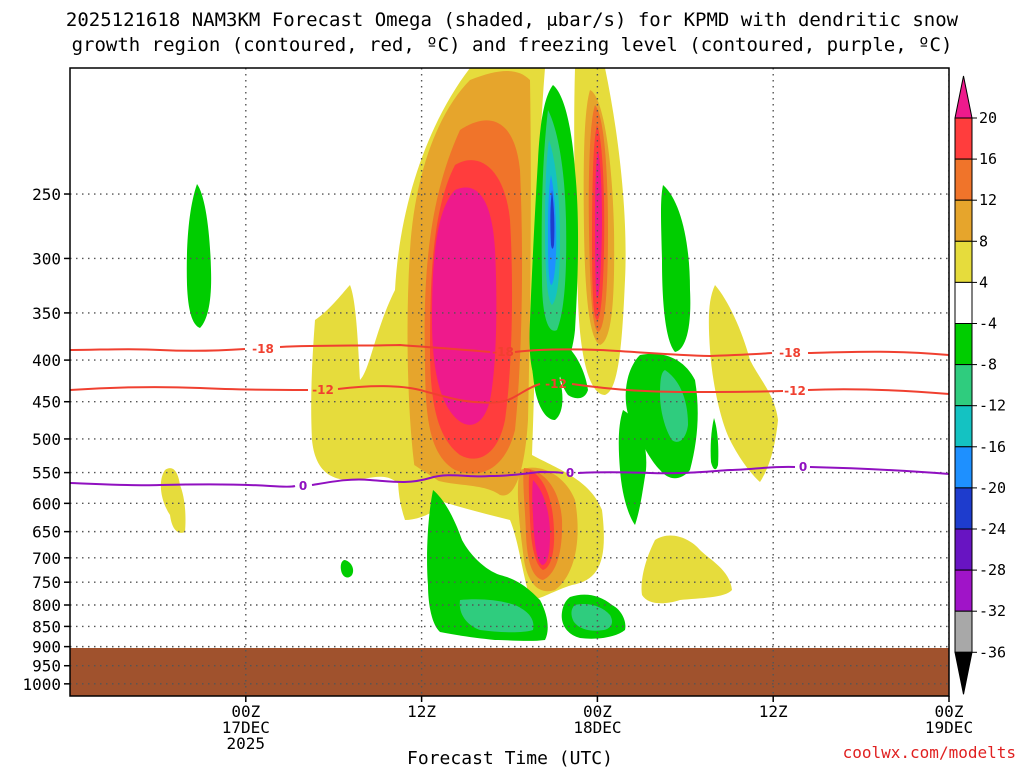 The height and width of the screenshot is (768, 1024). I want to click on contour-labels: -18 -18 -18 -12 -12 -12 0 0 0, so click(529, 417).